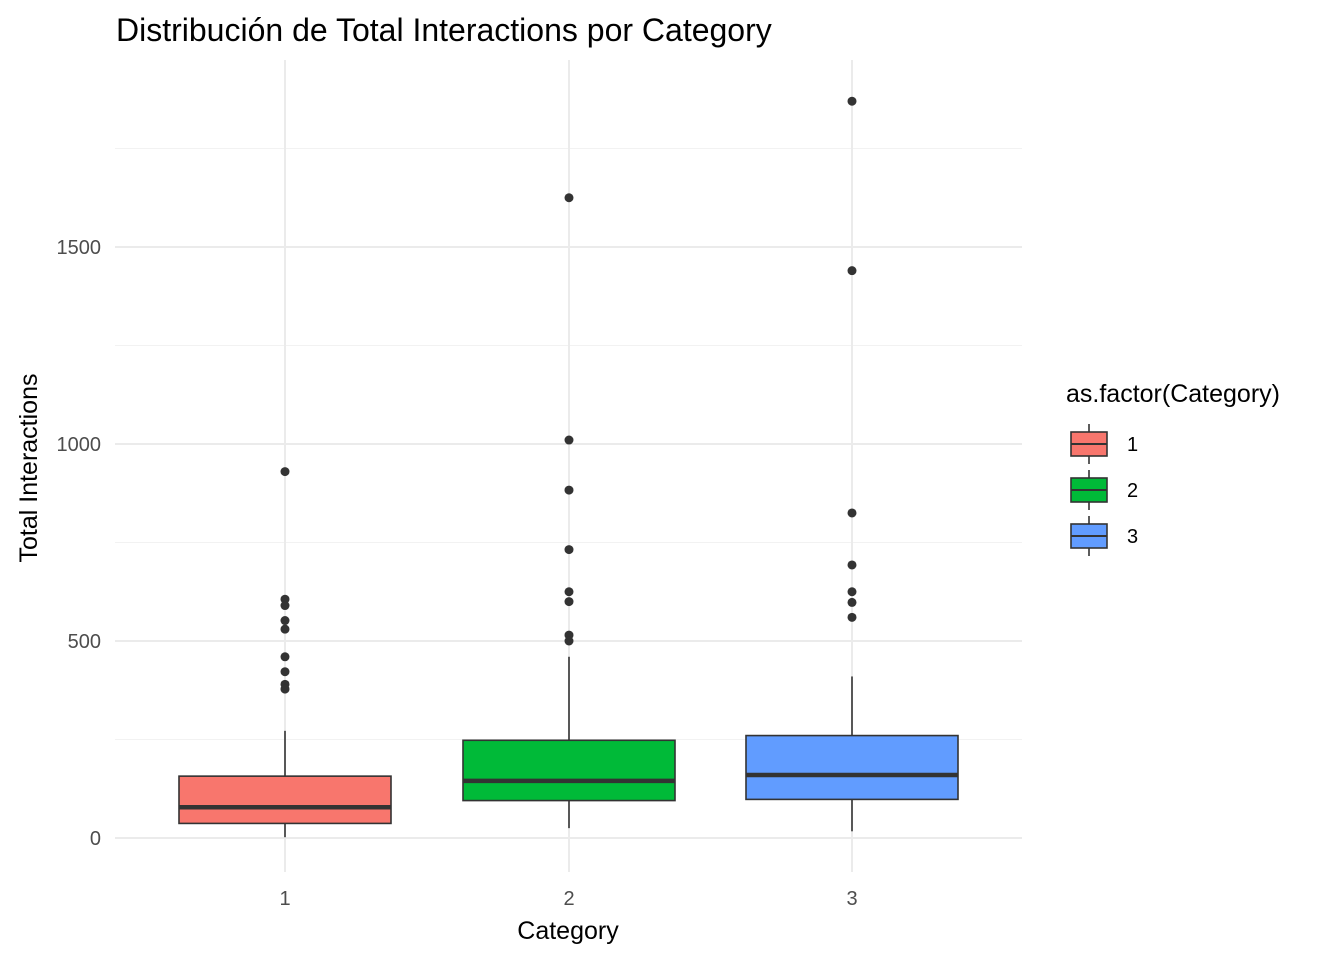 This screenshot has width=1344, height=960. What do you see at coordinates (851, 899) in the screenshot?
I see `x-tick-label: 3` at bounding box center [851, 899].